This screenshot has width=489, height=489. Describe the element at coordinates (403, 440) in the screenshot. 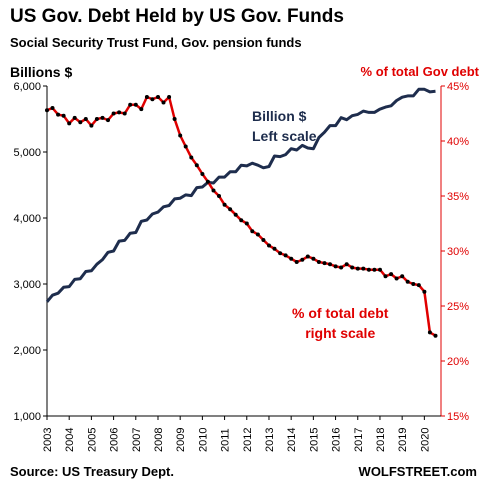

I see `x-tick-label: 2019` at that location.